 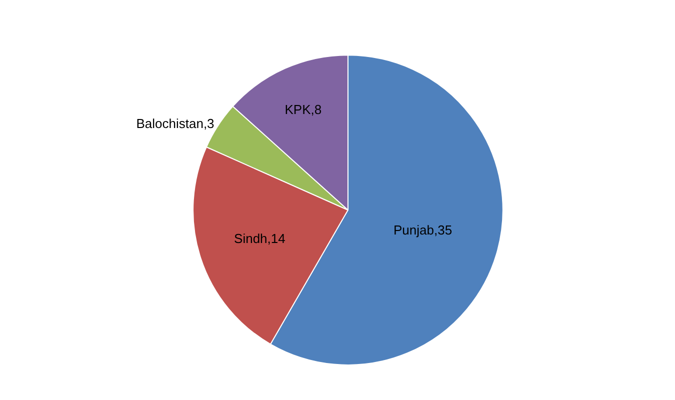 What do you see at coordinates (251, 238) in the screenshot?
I see `slice-label: Sindh` at bounding box center [251, 238].